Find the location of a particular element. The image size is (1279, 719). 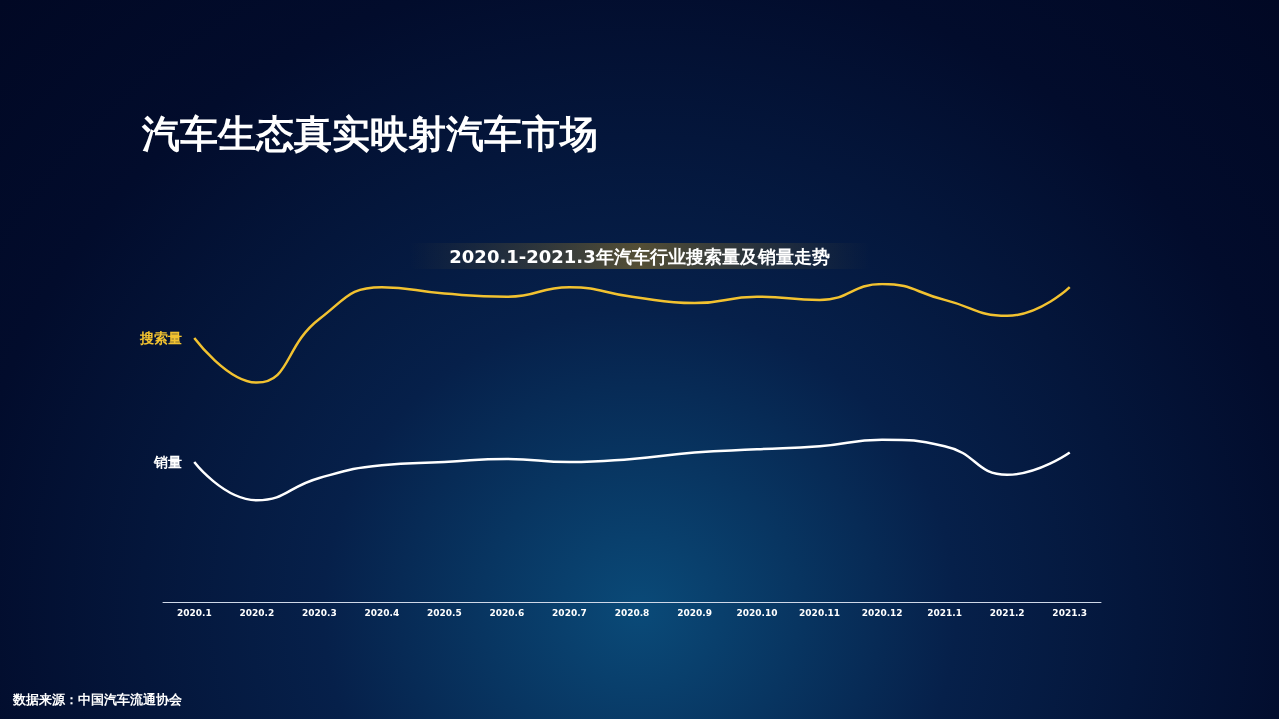

series-label: 销量 is located at coordinates (168, 462).